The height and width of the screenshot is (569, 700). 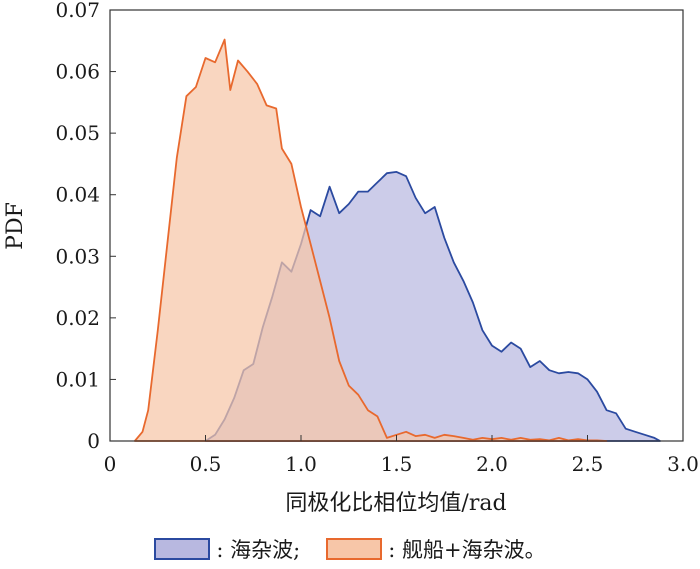 I want to click on x-tick-label: 1.5, so click(x=397, y=464).